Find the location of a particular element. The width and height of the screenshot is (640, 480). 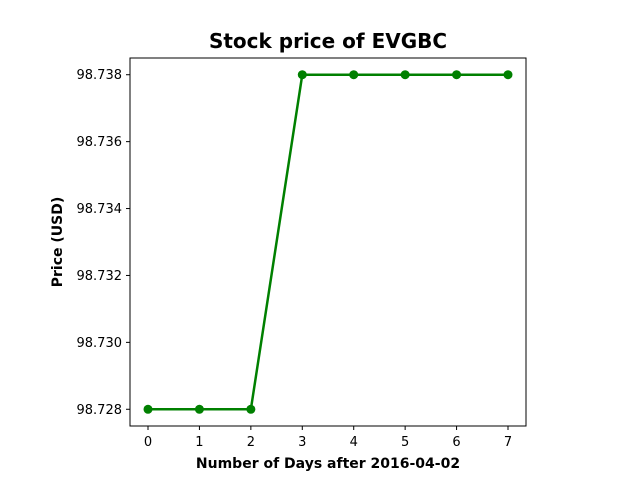

x-tick-label: 7 is located at coordinates (508, 442).